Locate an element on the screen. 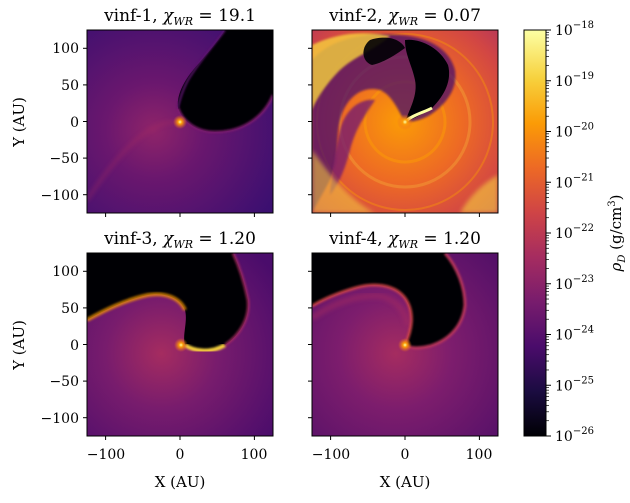  colorbar-tick-label: 10−20 is located at coordinates (574, 131).